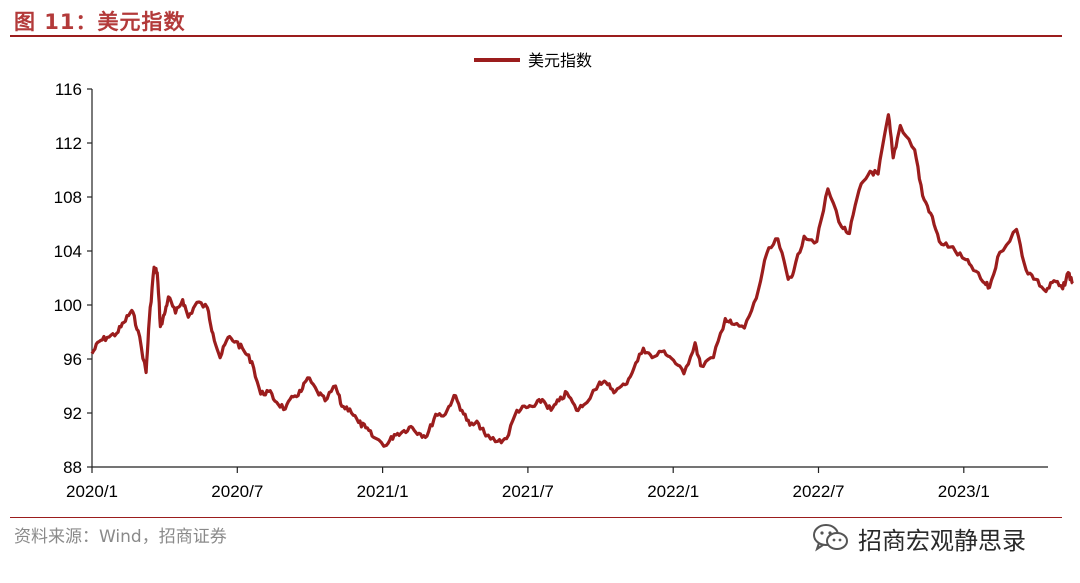  What do you see at coordinates (72, 467) in the screenshot?
I see `y-tick-label: 88` at bounding box center [72, 467].